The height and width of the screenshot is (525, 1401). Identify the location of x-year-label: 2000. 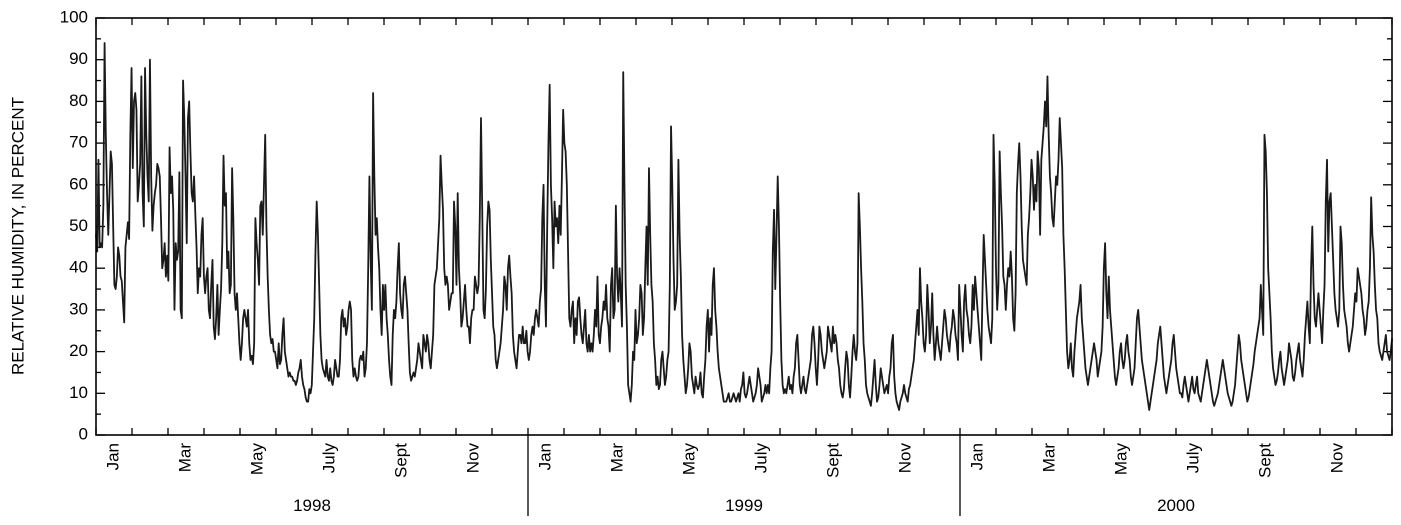
(1176, 505).